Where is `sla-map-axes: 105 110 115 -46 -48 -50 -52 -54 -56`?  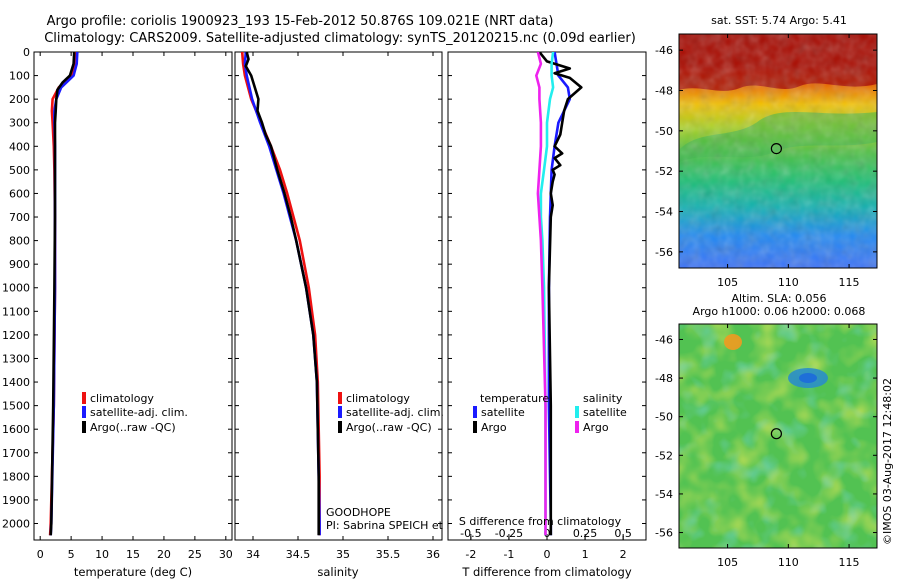 sla-map-axes: 105 110 115 -46 -48 -50 -52 -54 -56 is located at coordinates (766, 446).